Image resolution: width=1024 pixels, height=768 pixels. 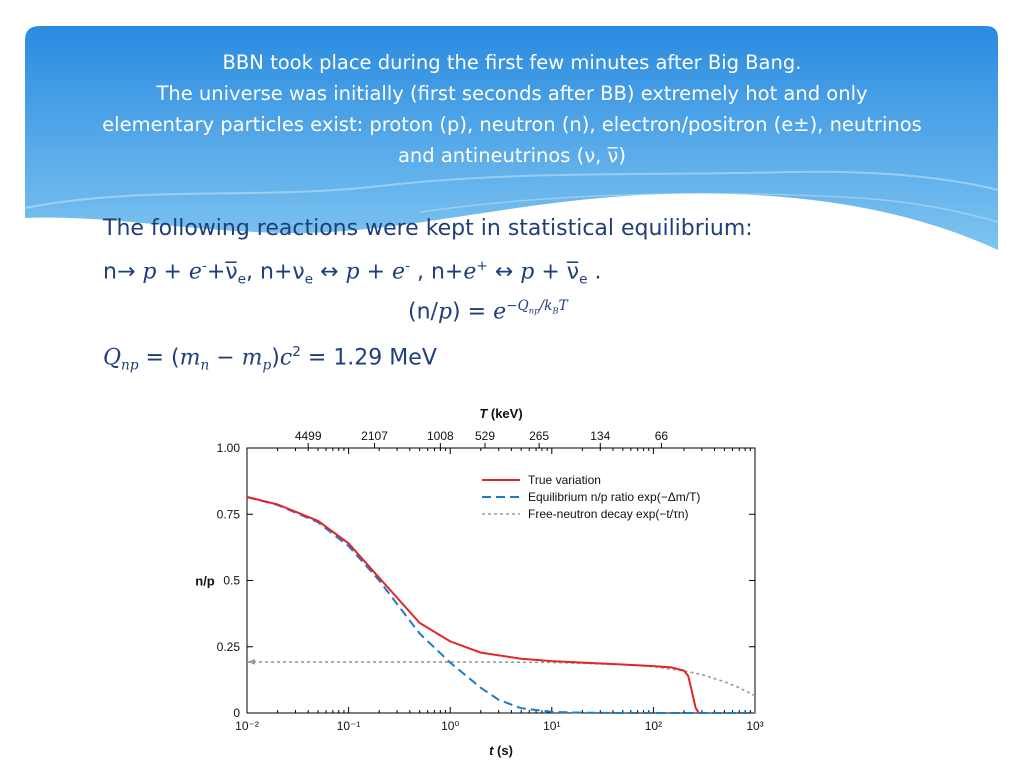 I want to click on series-line-dashed, so click(x=500, y=605).